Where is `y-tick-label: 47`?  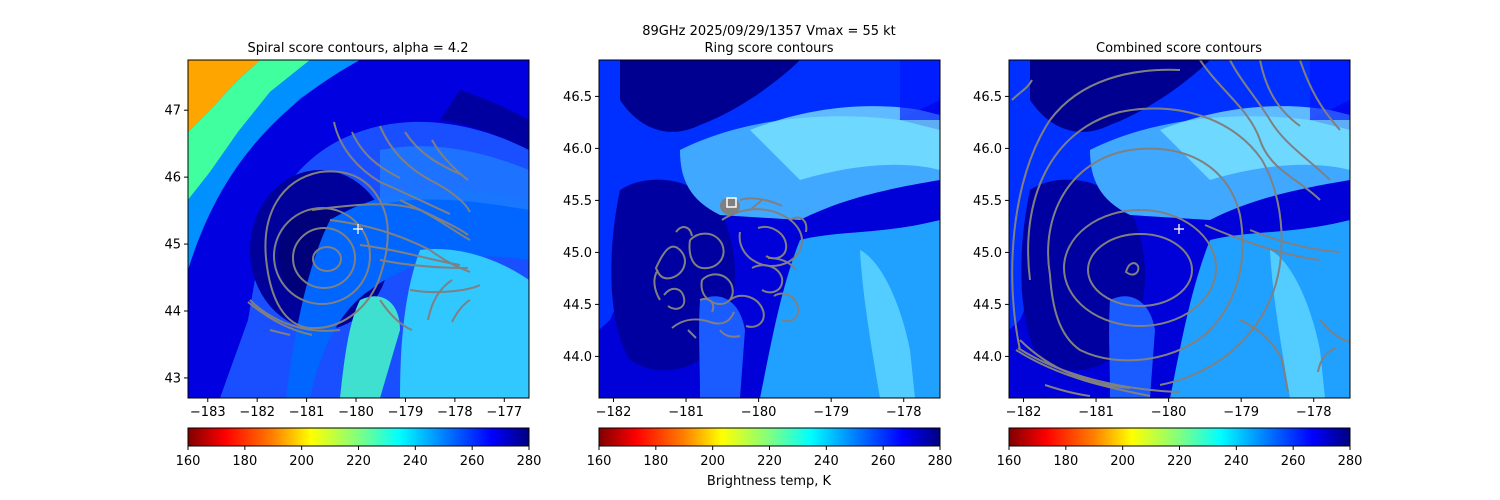
y-tick-label: 47 is located at coordinates (172, 111).